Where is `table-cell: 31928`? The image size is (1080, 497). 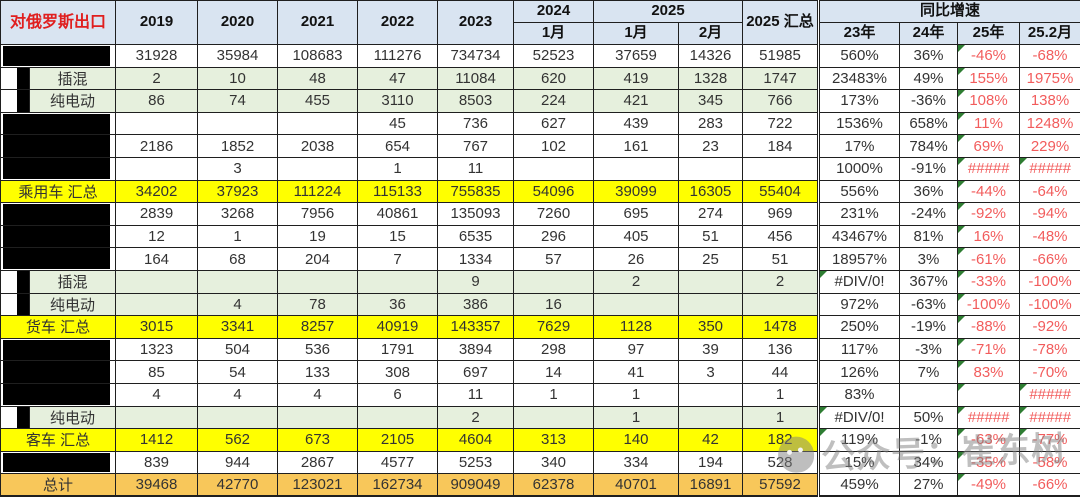 table-cell: 31928 is located at coordinates (156, 56).